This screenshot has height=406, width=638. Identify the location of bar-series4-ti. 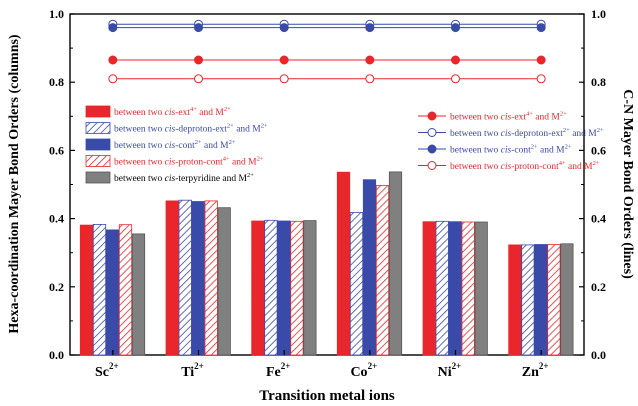
(211, 278).